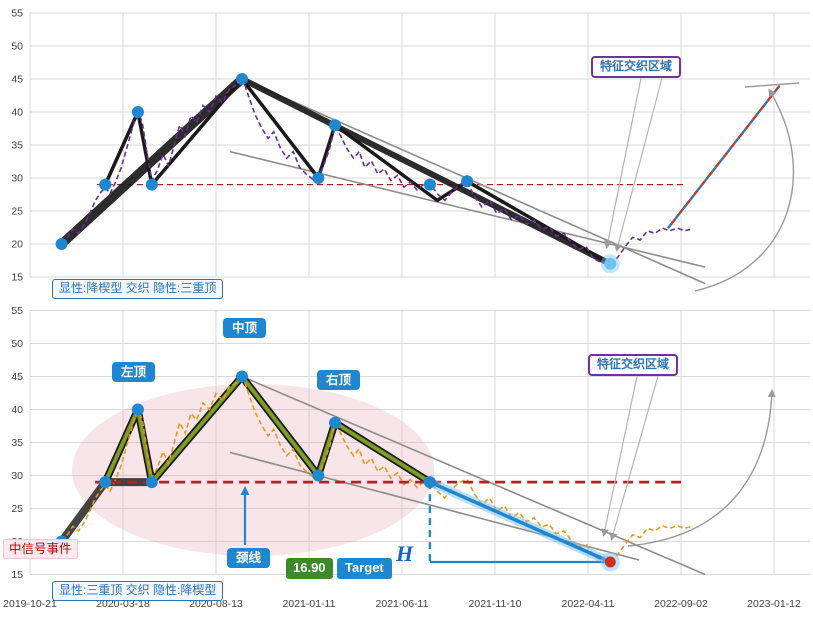  I want to click on wedge-lower-line, so click(467, 209).